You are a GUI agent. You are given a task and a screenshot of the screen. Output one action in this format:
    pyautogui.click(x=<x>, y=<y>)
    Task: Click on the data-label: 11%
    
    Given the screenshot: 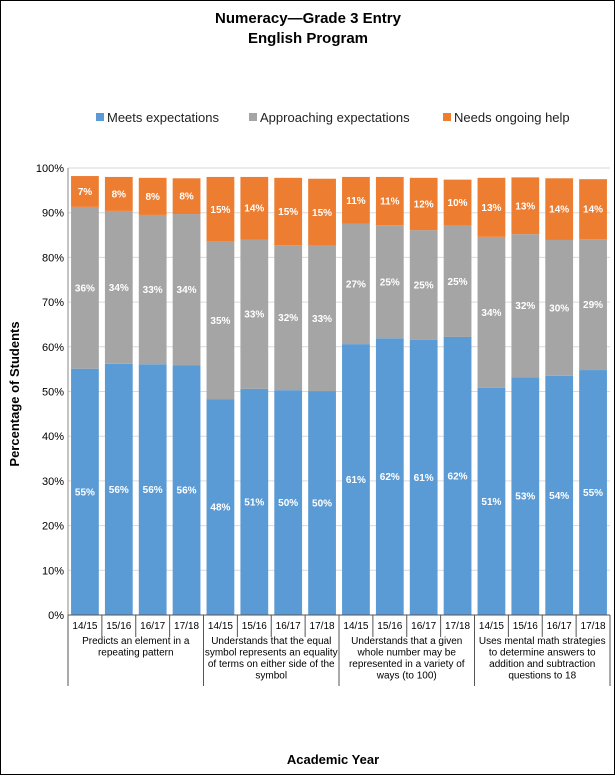 What is the action you would take?
    pyautogui.click(x=390, y=202)
    